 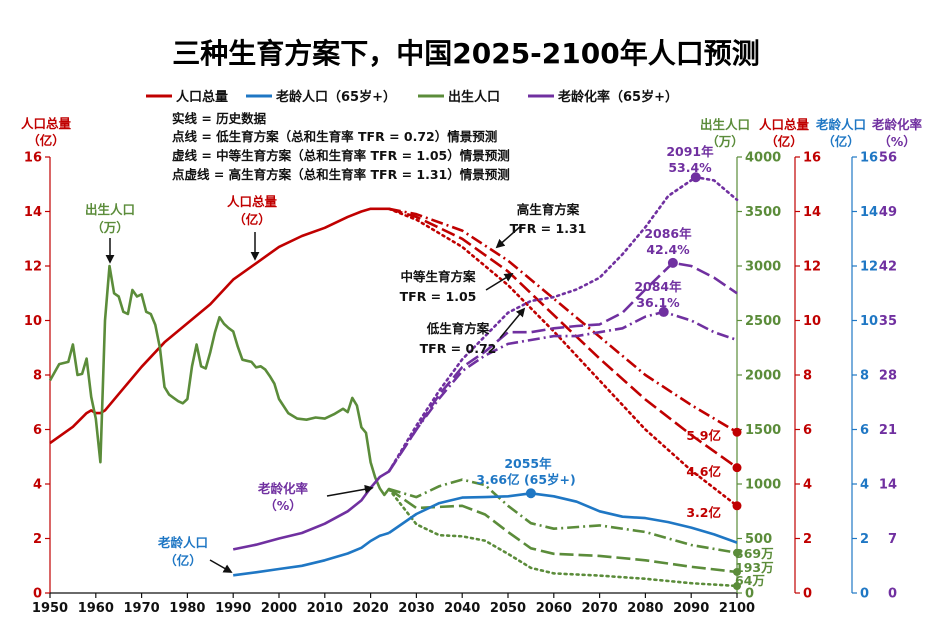 I want to click on left-tick-label: 0, so click(x=37, y=594).